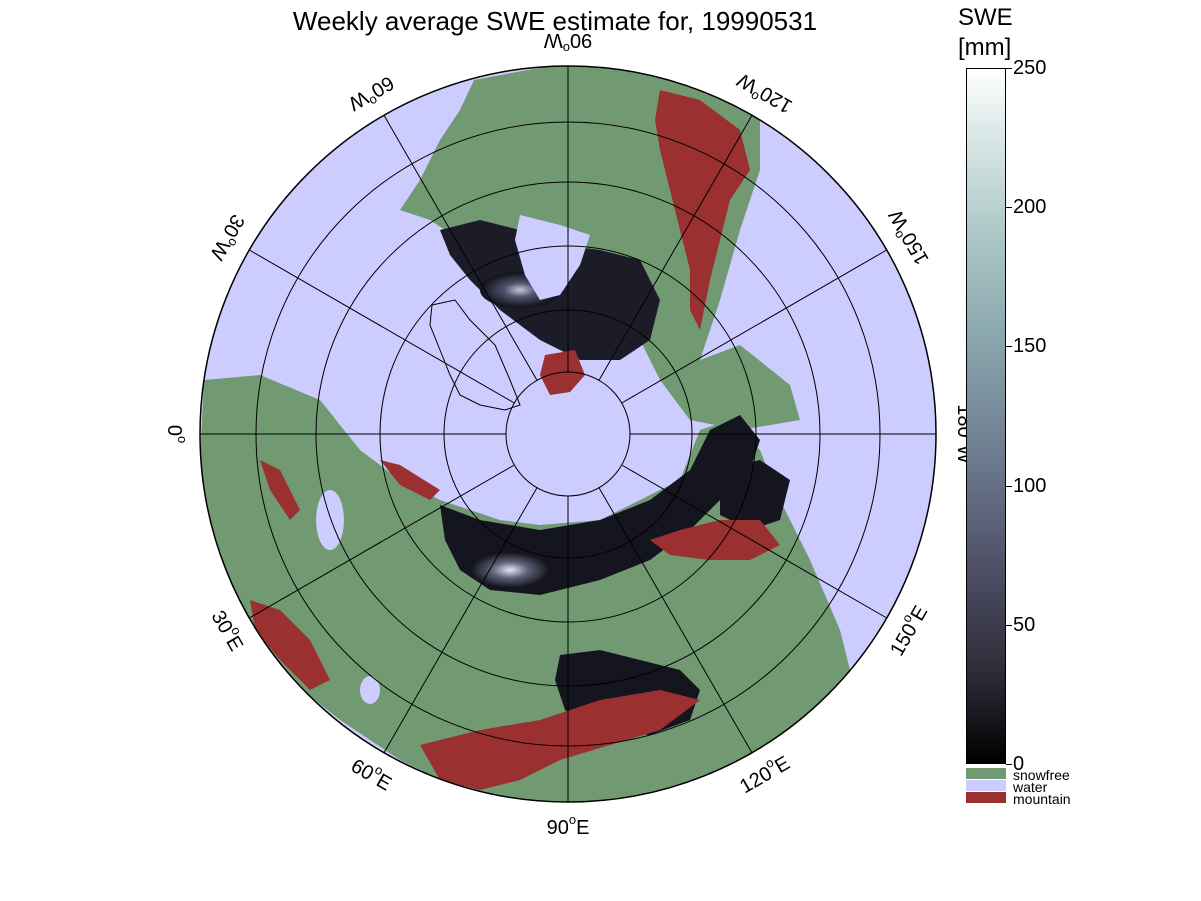 The height and width of the screenshot is (901, 1201). What do you see at coordinates (228, 630) in the screenshot?
I see `meridian-label: 30oE` at bounding box center [228, 630].